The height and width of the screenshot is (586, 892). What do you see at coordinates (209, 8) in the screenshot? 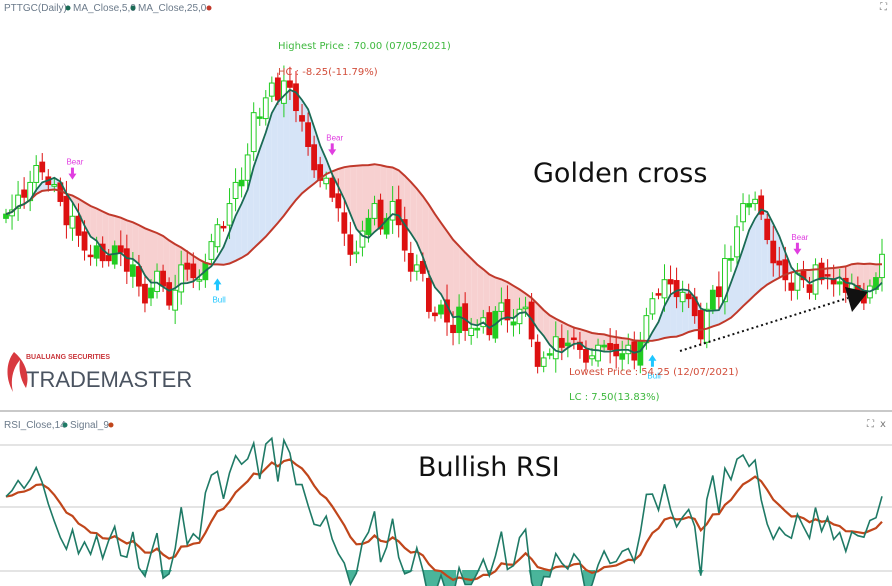
I see `ma-slow-legend-dot` at bounding box center [209, 8].